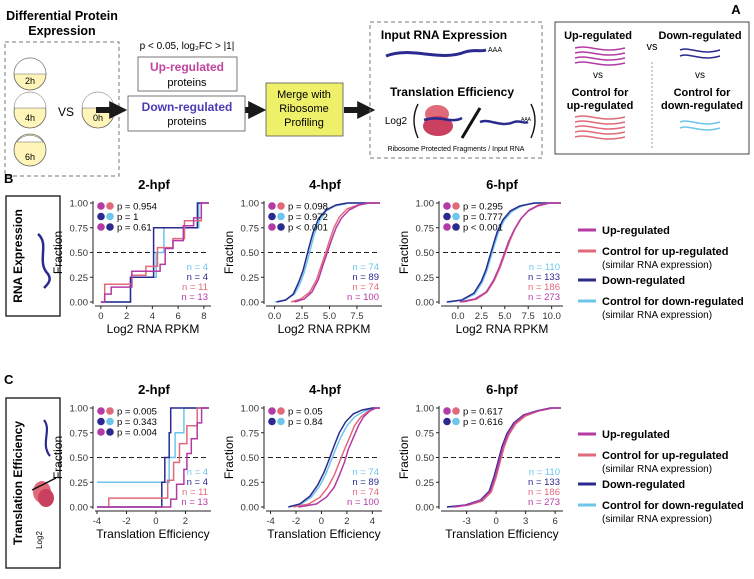  I want to click on te-log2: Log2, so click(396, 121).